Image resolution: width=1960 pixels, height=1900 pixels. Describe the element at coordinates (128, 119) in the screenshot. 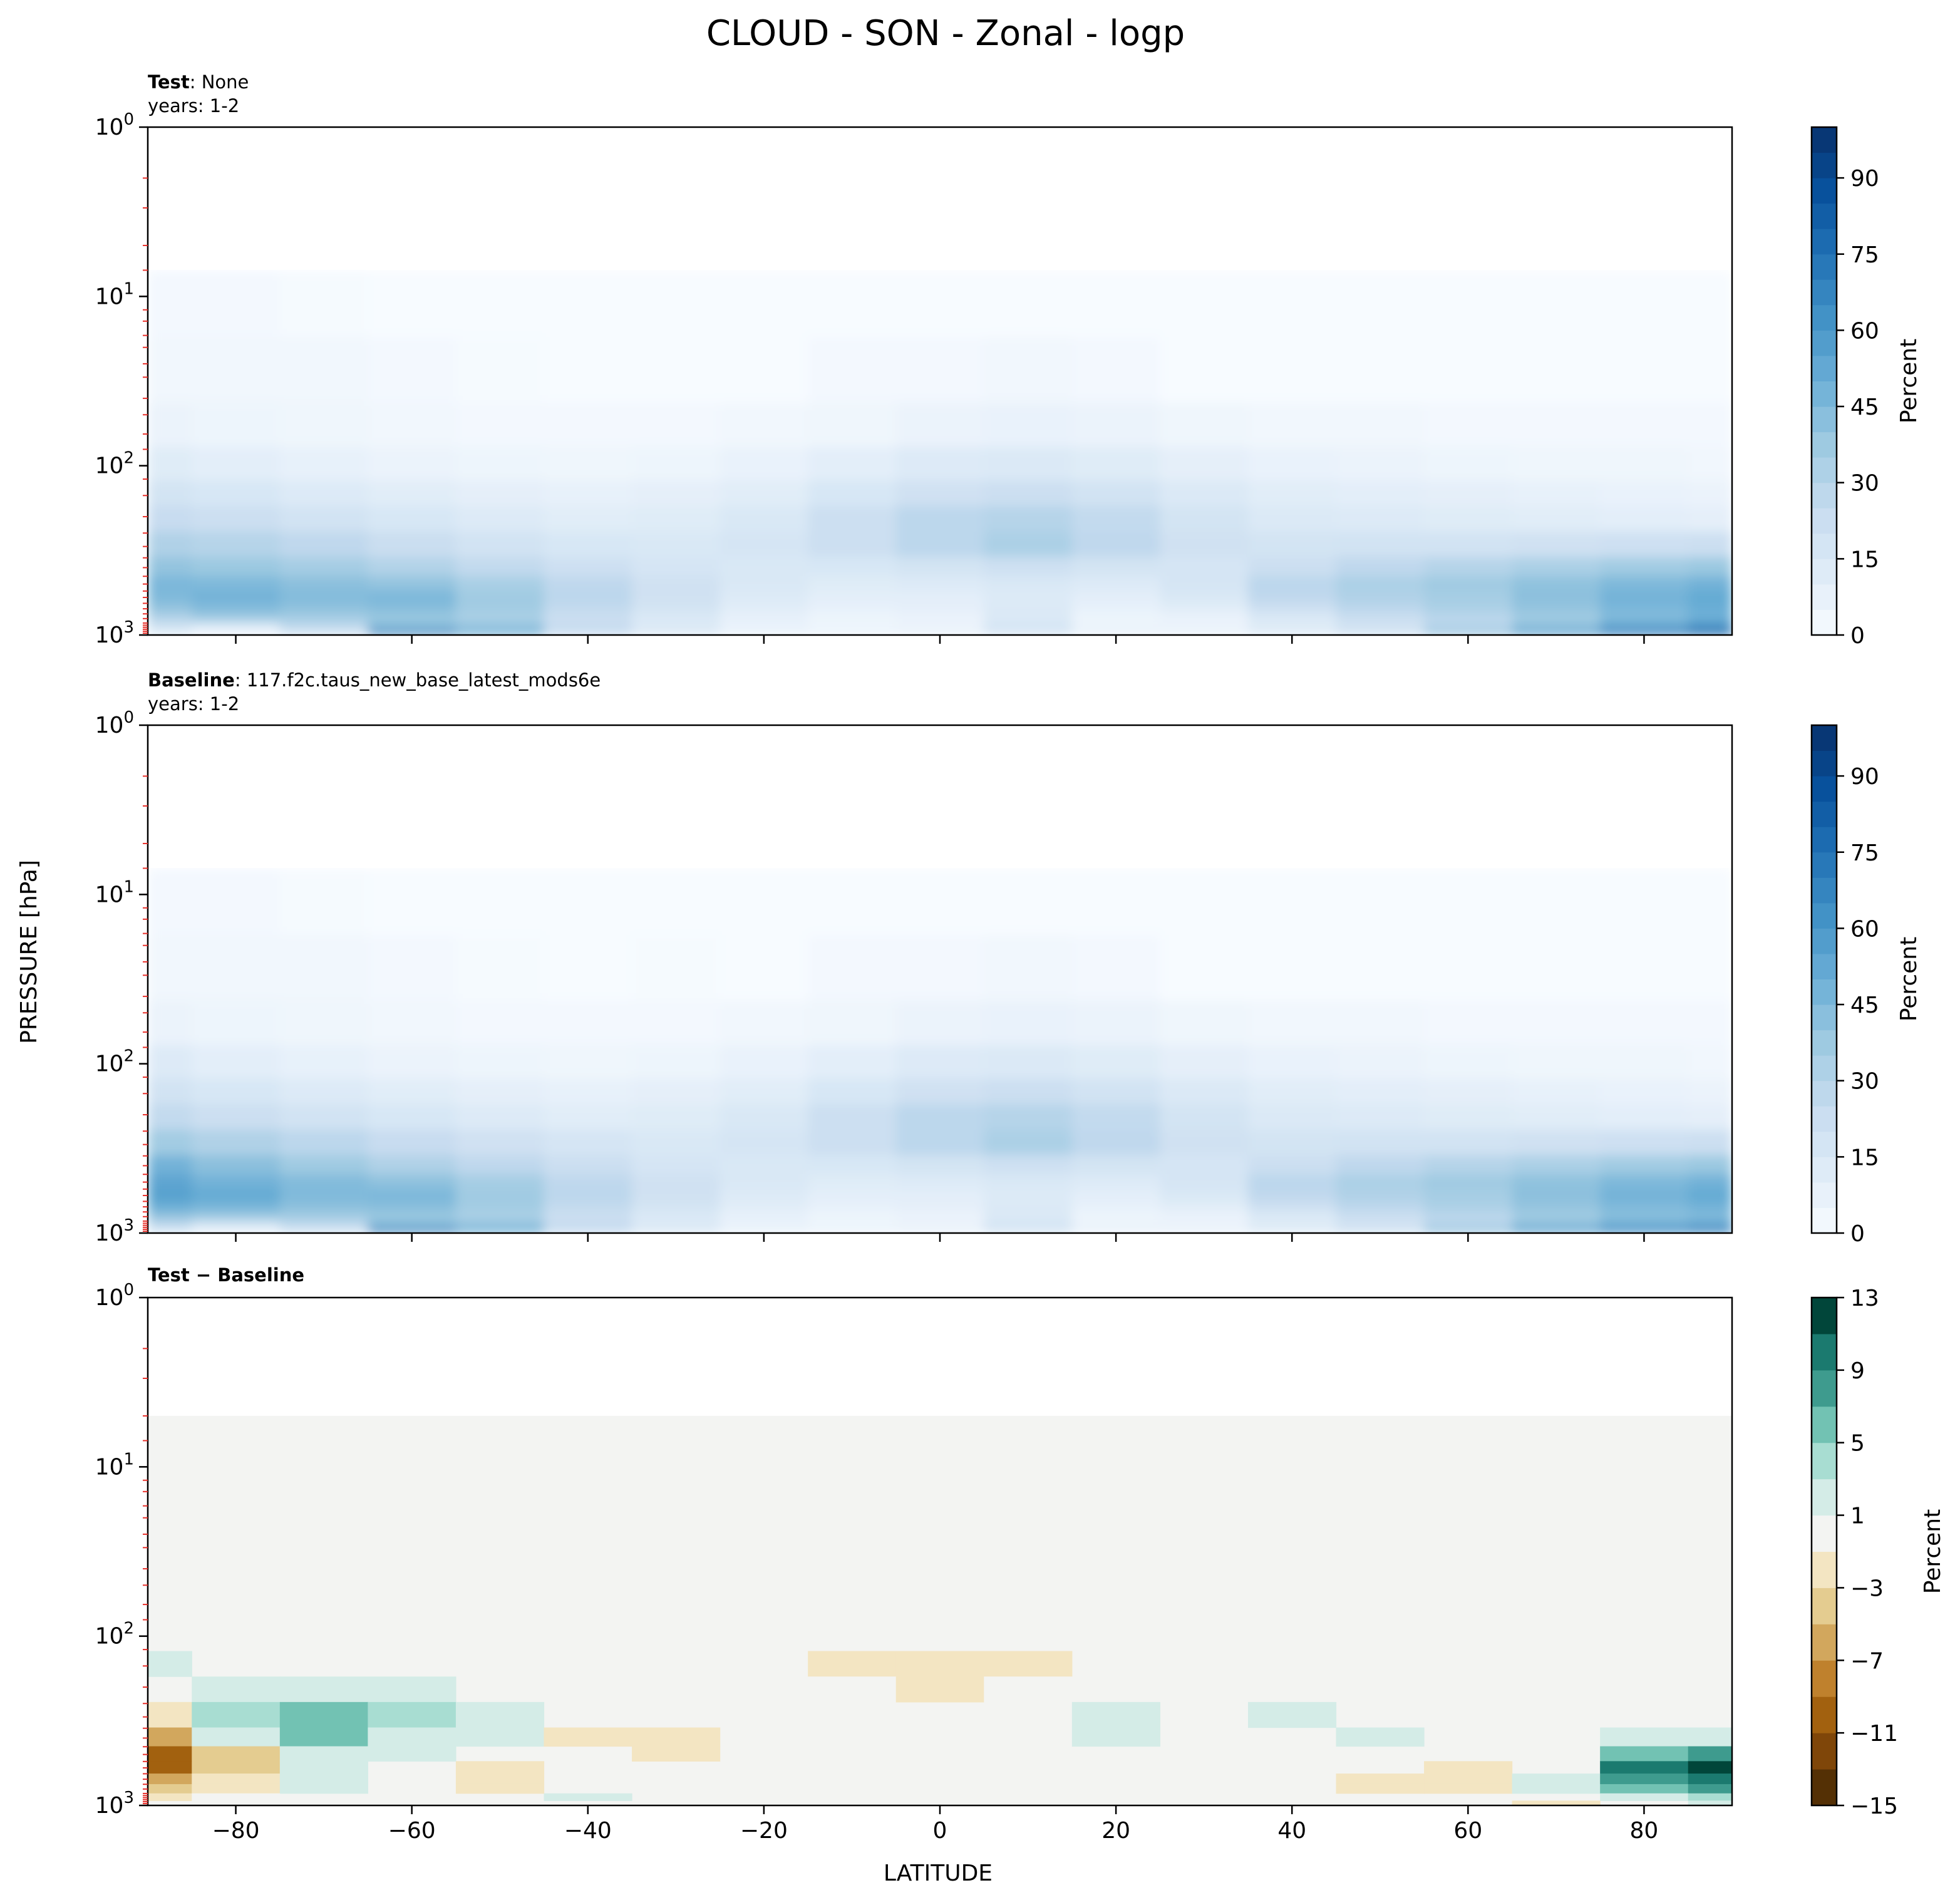

I see `y-tick-exponent: 0` at that location.